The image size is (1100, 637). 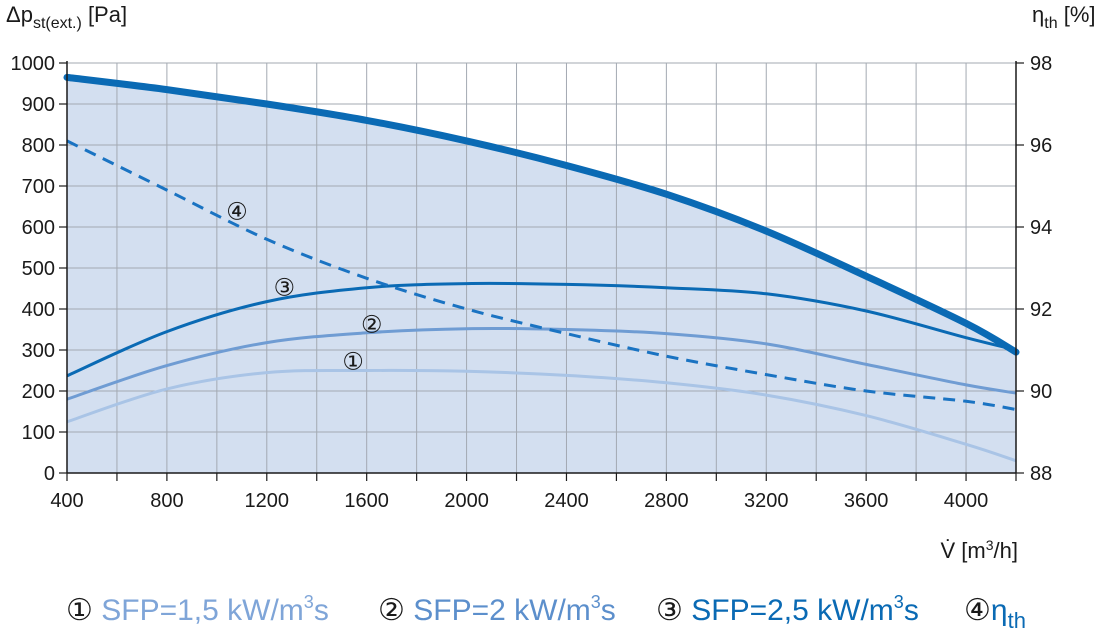 I want to click on legend-item-3-marker: ③, so click(x=669, y=610).